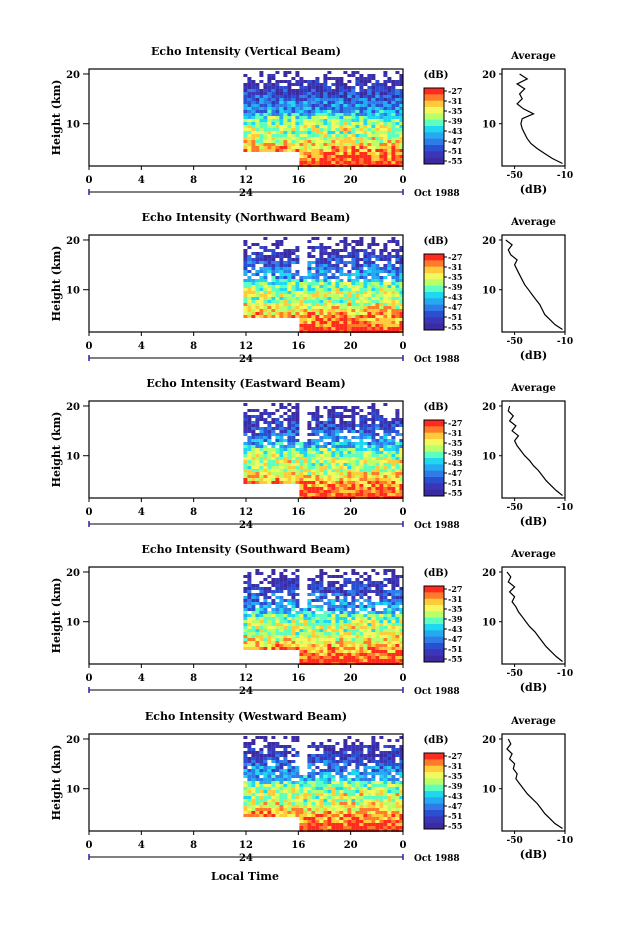 The image size is (619, 929). What do you see at coordinates (565, 342) in the screenshot?
I see `average-x-tick-label: -10` at bounding box center [565, 342].